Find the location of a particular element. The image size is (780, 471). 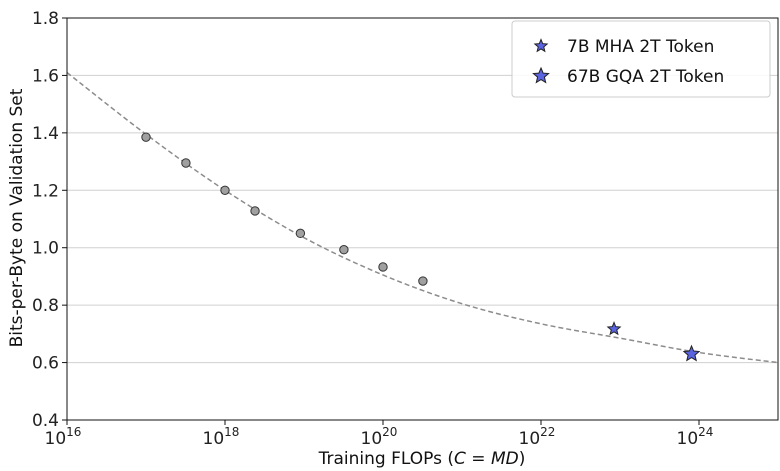

x-axis-title: Training FLOPs (C = MD) is located at coordinates (422, 459).